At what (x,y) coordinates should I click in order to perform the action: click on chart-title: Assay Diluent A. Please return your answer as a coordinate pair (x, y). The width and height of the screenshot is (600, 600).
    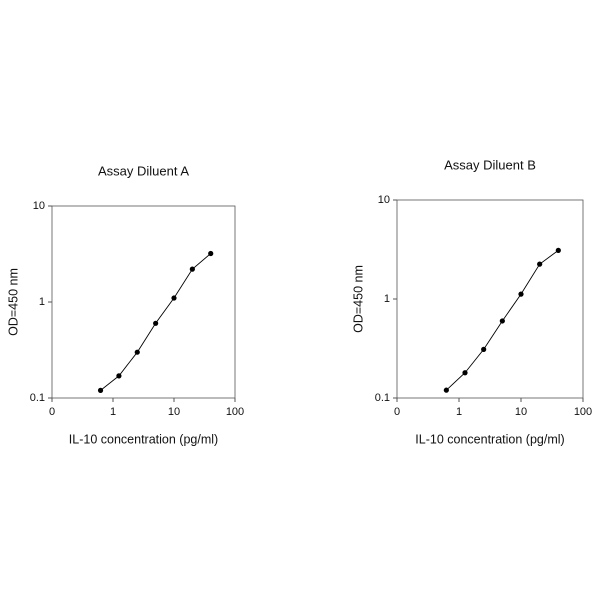
    Looking at the image, I should click on (143, 170).